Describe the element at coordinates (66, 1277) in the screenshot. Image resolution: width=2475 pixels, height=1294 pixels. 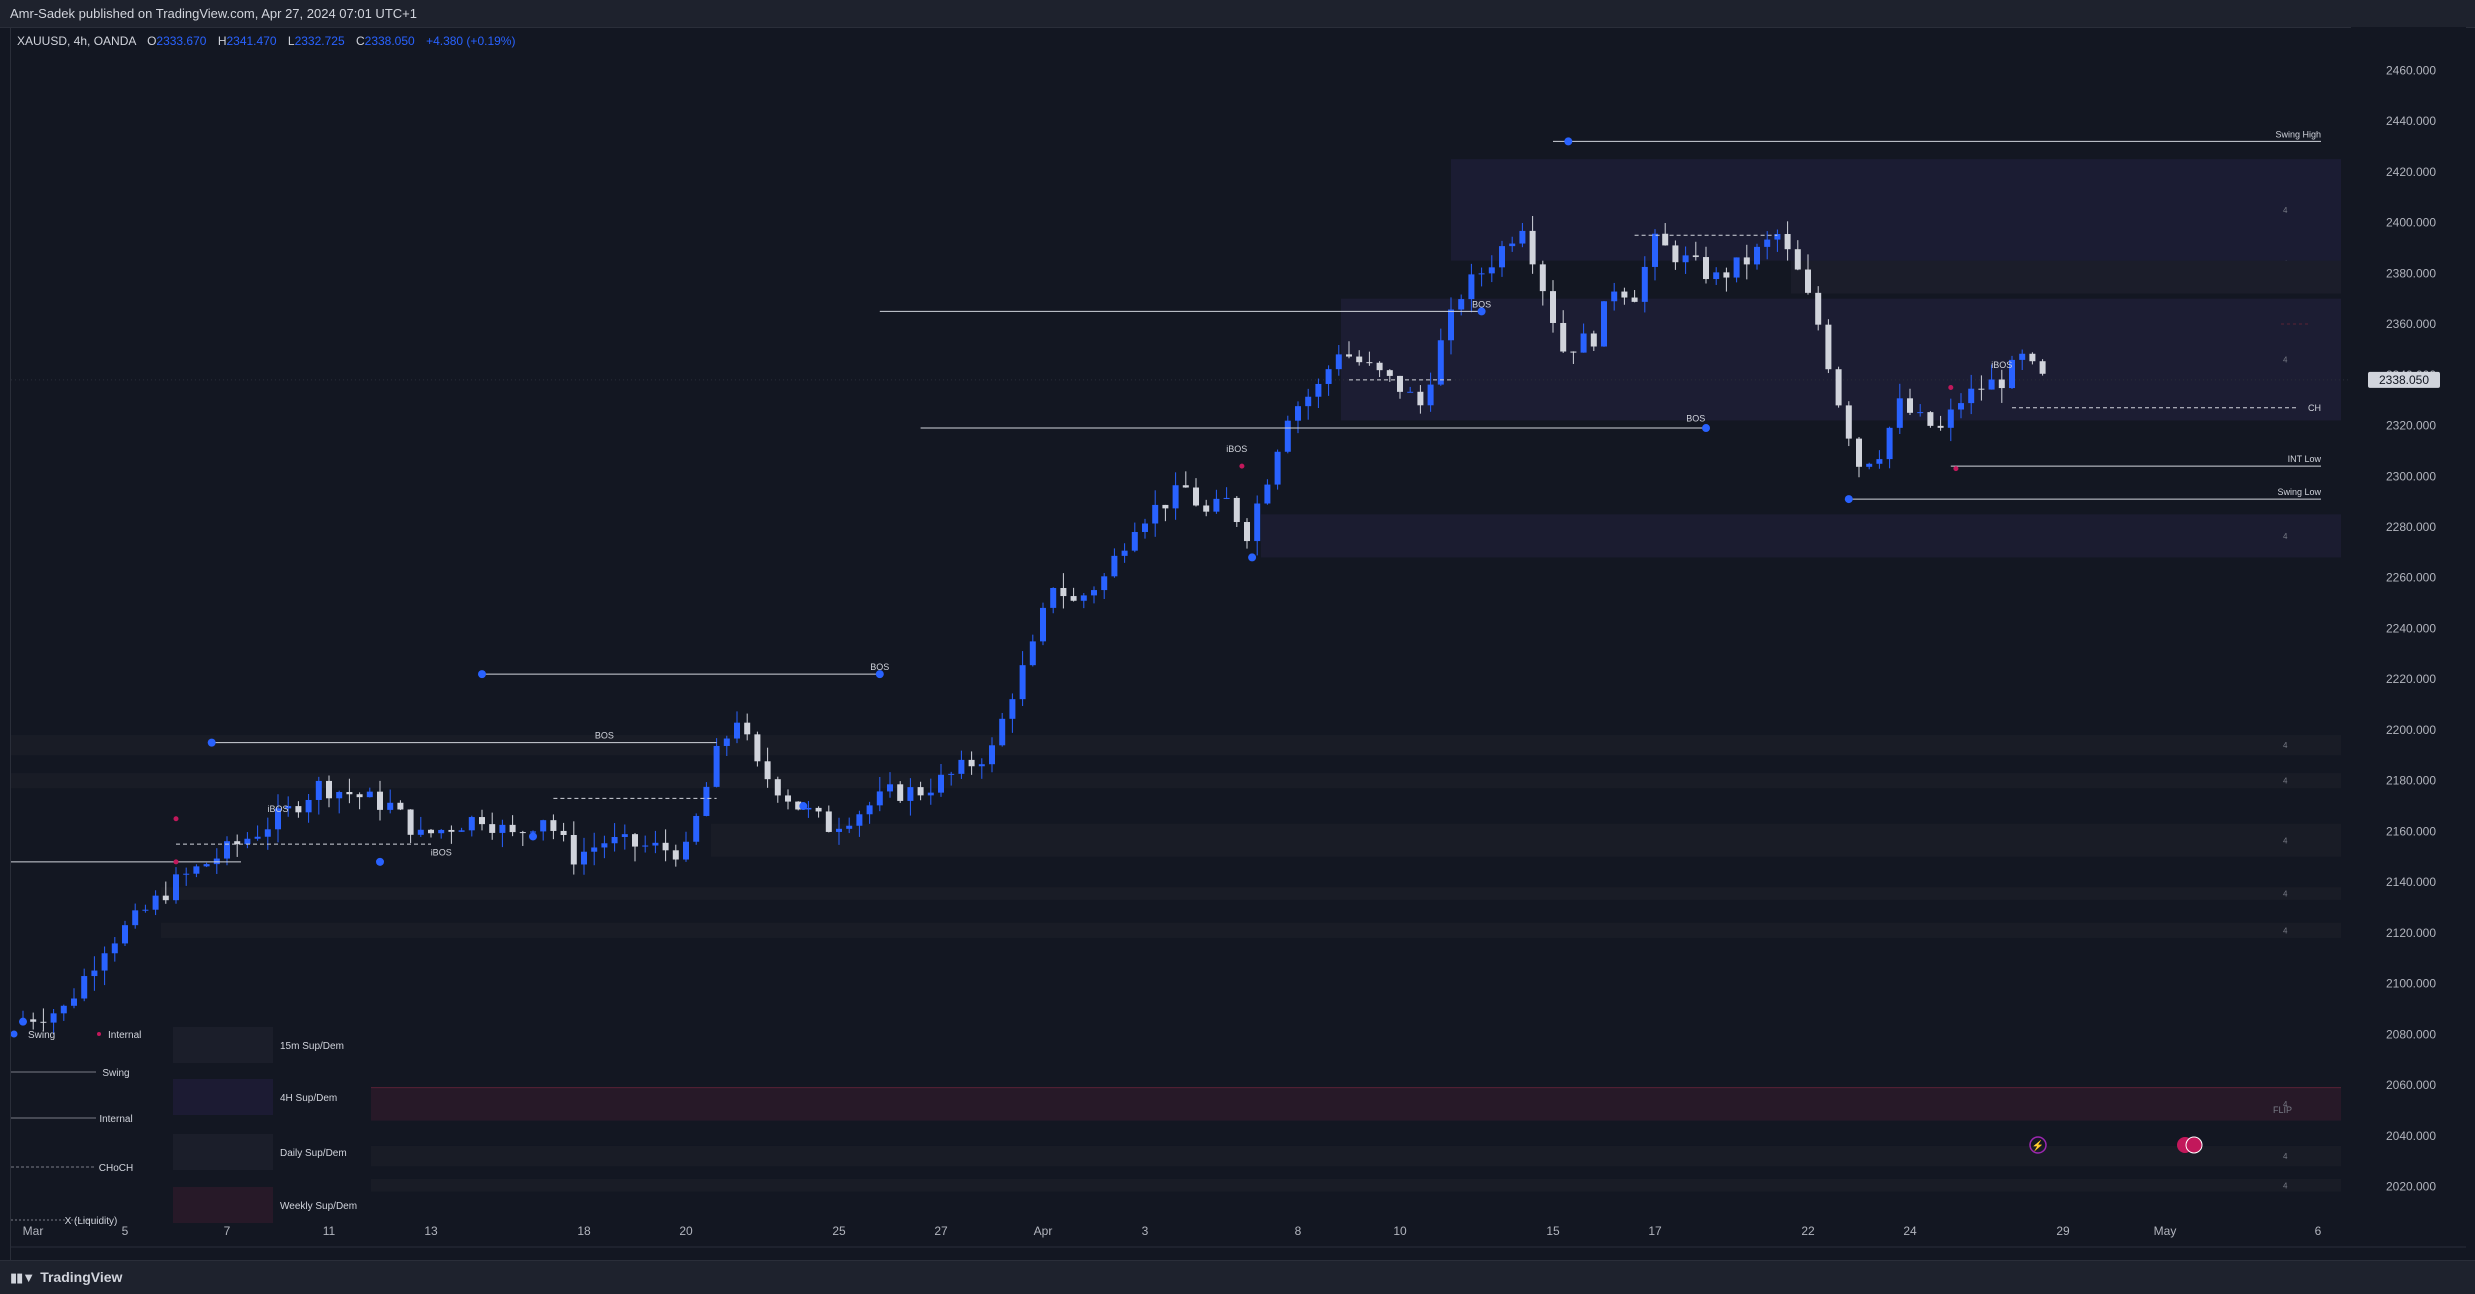
I see `tradingview-brand: ▮▮▼ TradingView` at that location.